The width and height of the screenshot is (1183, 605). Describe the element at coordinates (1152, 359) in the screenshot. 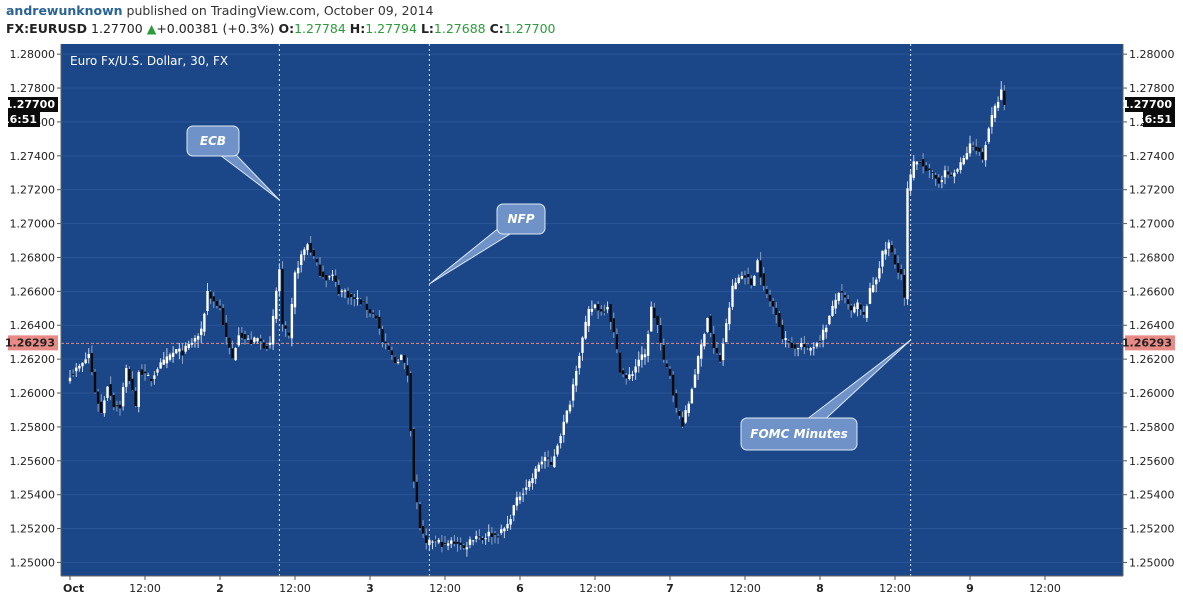

I see `y-tick-label: 1.26200` at that location.